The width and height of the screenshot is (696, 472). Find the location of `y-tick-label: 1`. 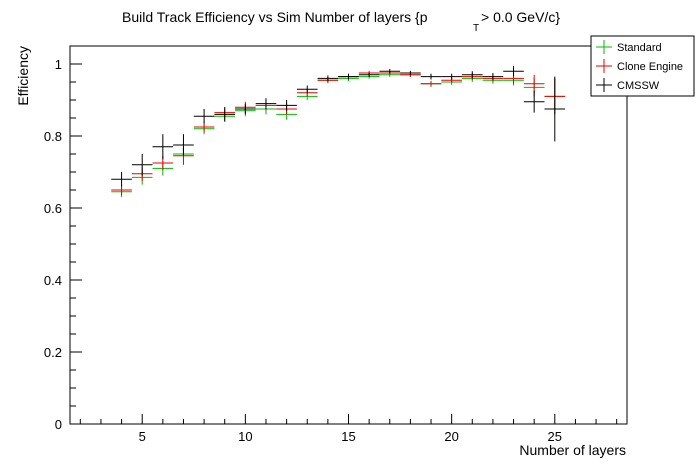

y-tick-label: 1 is located at coordinates (58, 64).